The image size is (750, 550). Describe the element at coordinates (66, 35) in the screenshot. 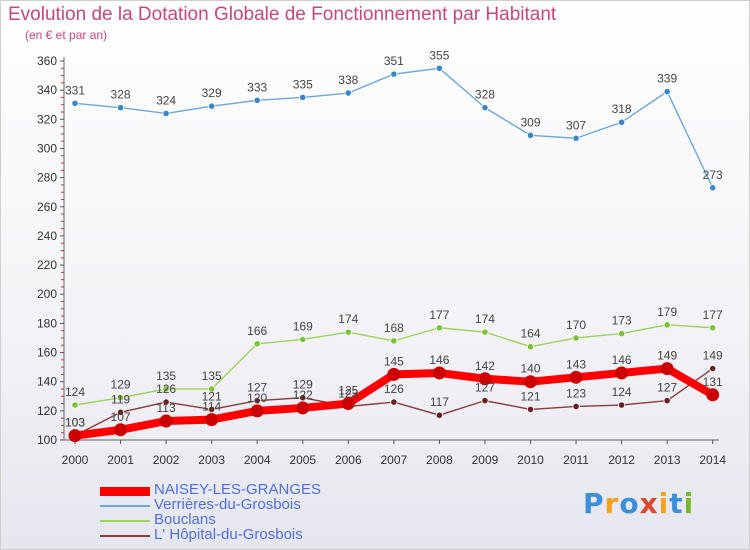

I see `chart-subtitle: (en € et par an)` at that location.